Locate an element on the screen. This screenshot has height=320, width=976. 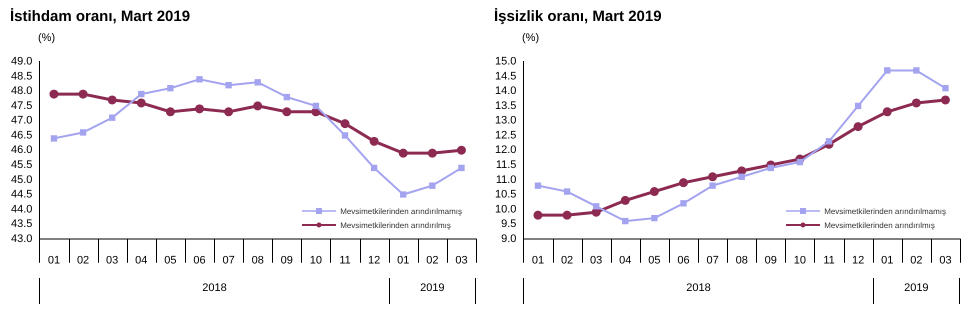
y-tick-label: 9.0 is located at coordinates (508, 238).